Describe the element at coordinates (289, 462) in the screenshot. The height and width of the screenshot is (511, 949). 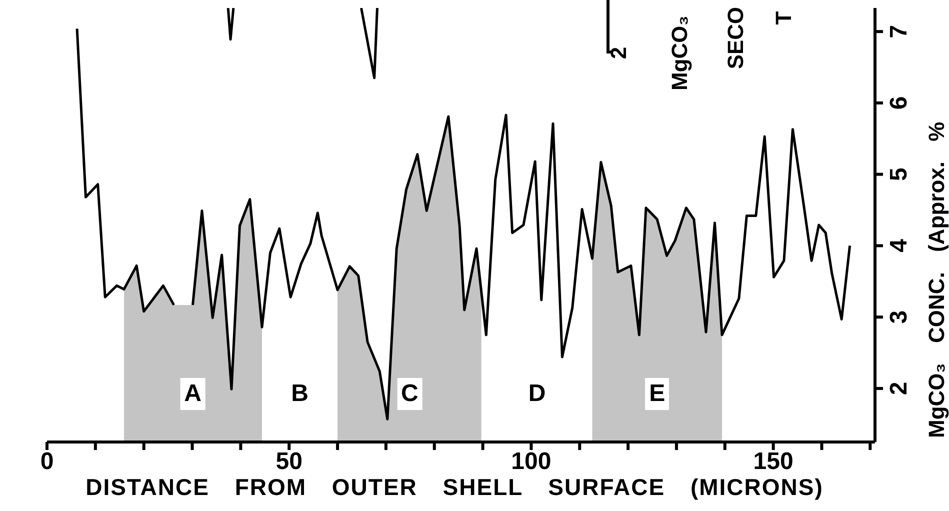
I see `x-tick-label: 50` at that location.